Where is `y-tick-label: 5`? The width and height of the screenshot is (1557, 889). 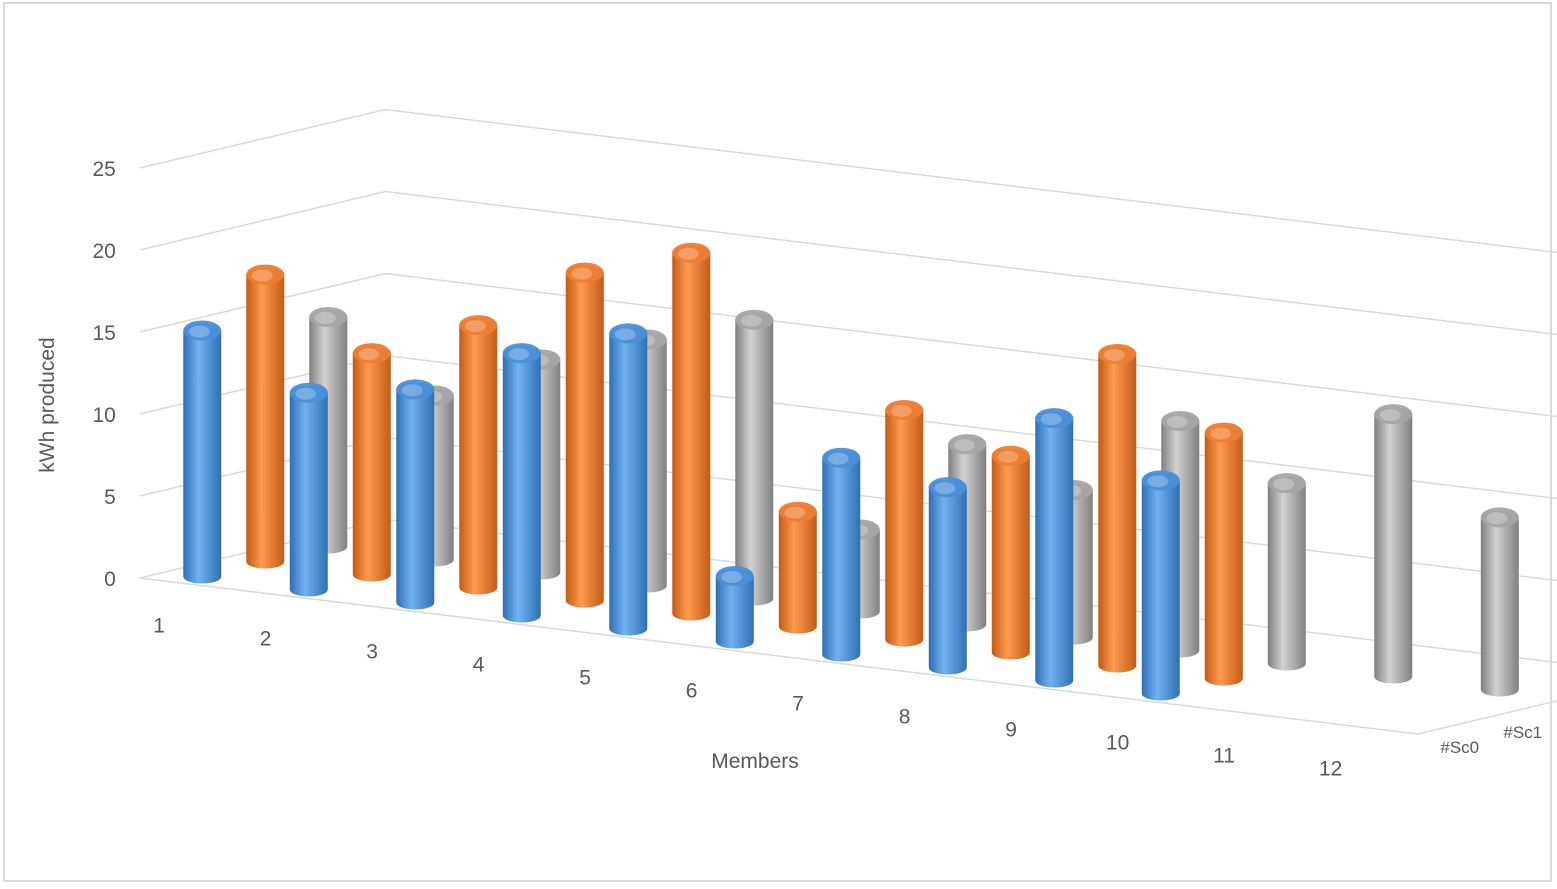
y-tick-label: 5 is located at coordinates (110, 497).